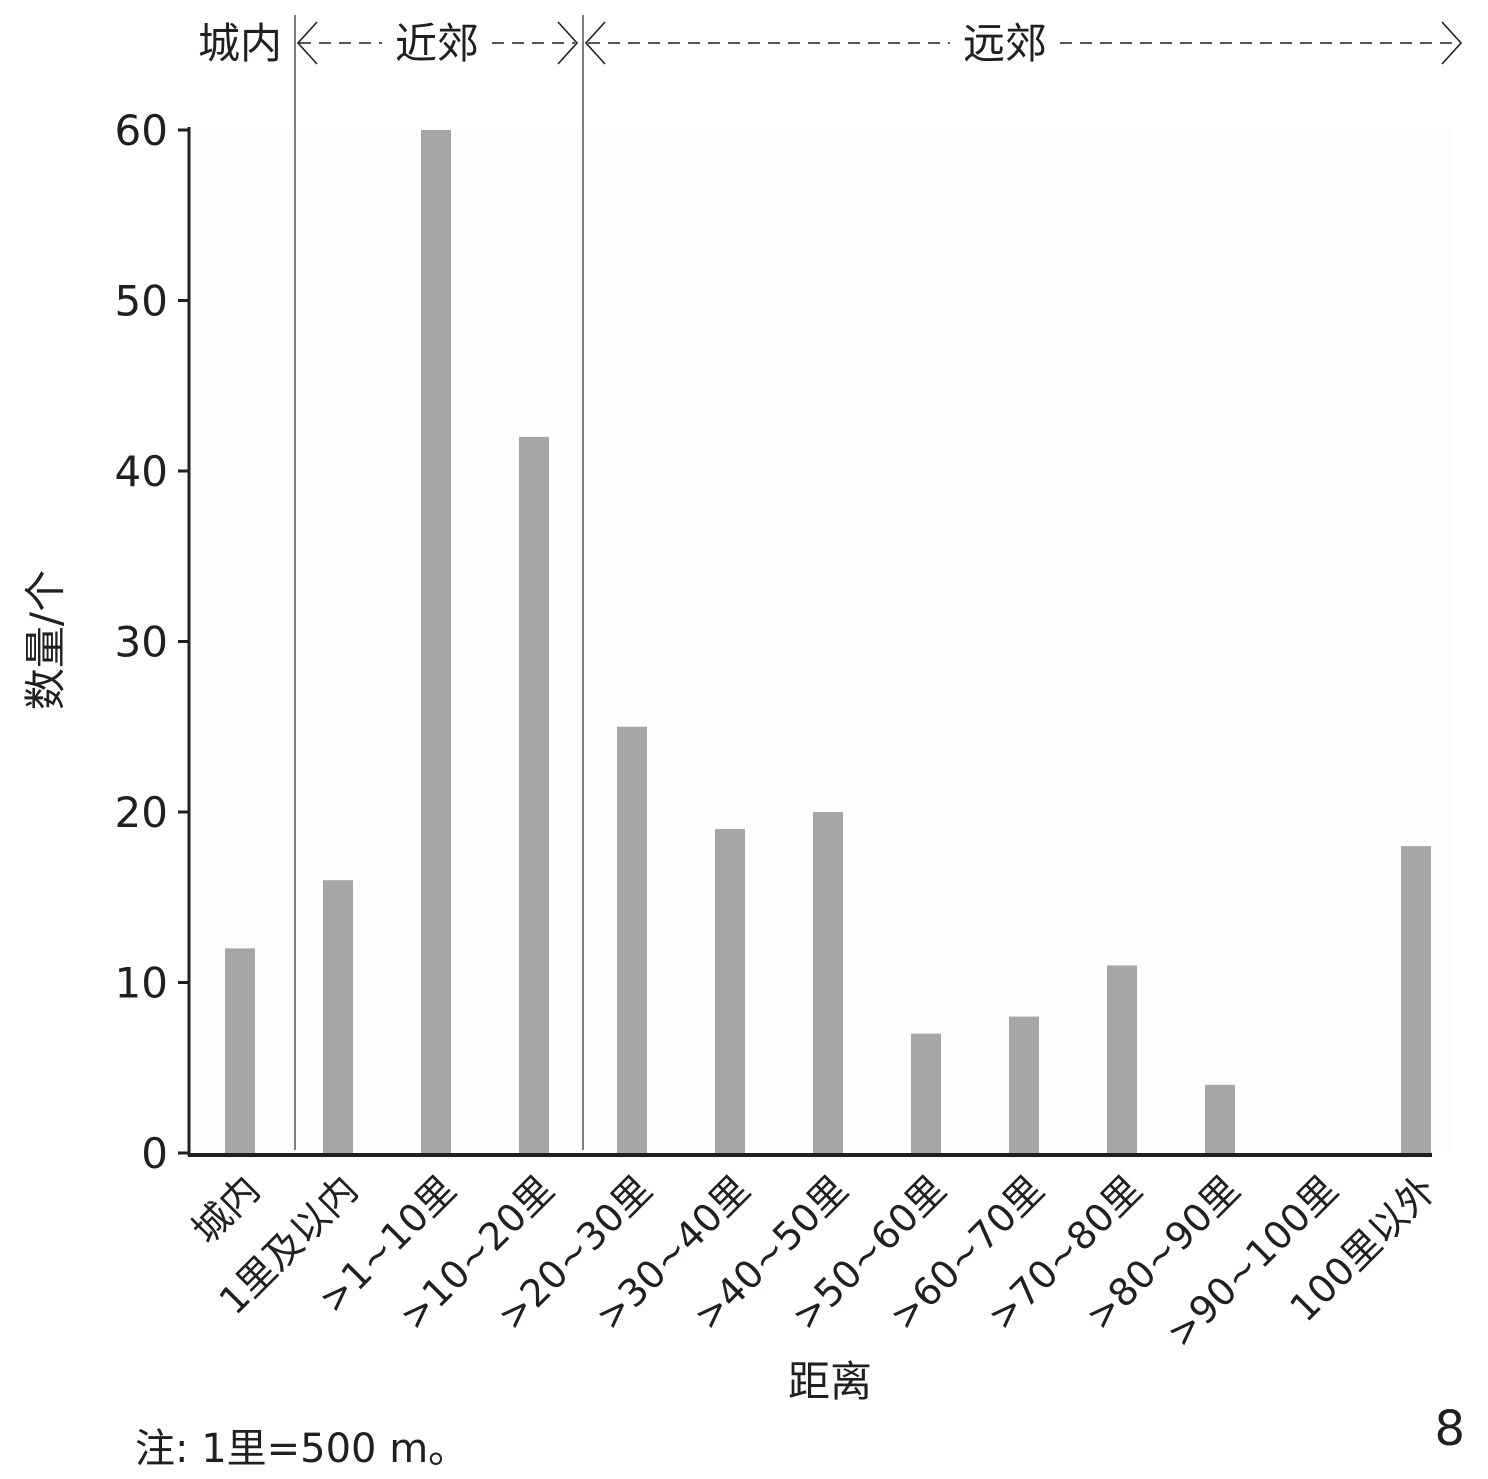 This screenshot has width=1488, height=1479. Describe the element at coordinates (141, 471) in the screenshot. I see `y-tick-label-4: 40` at that location.